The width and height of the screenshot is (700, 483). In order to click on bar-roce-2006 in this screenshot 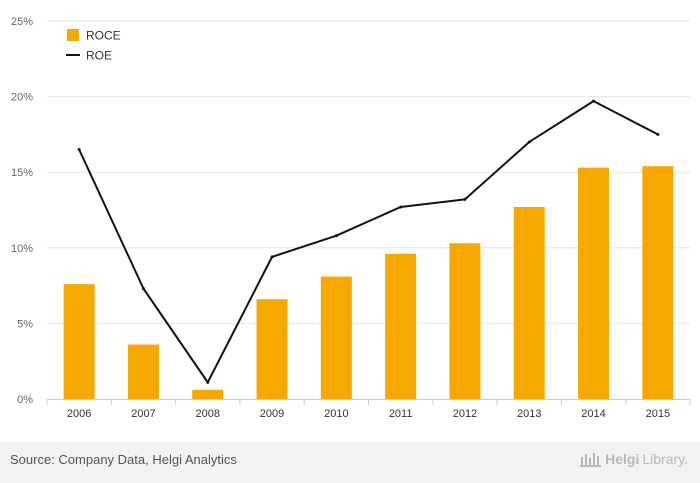, I will do `click(79, 341)`.